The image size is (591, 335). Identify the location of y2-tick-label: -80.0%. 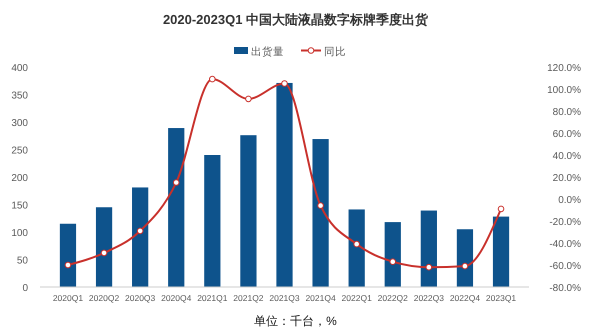
(565, 288).